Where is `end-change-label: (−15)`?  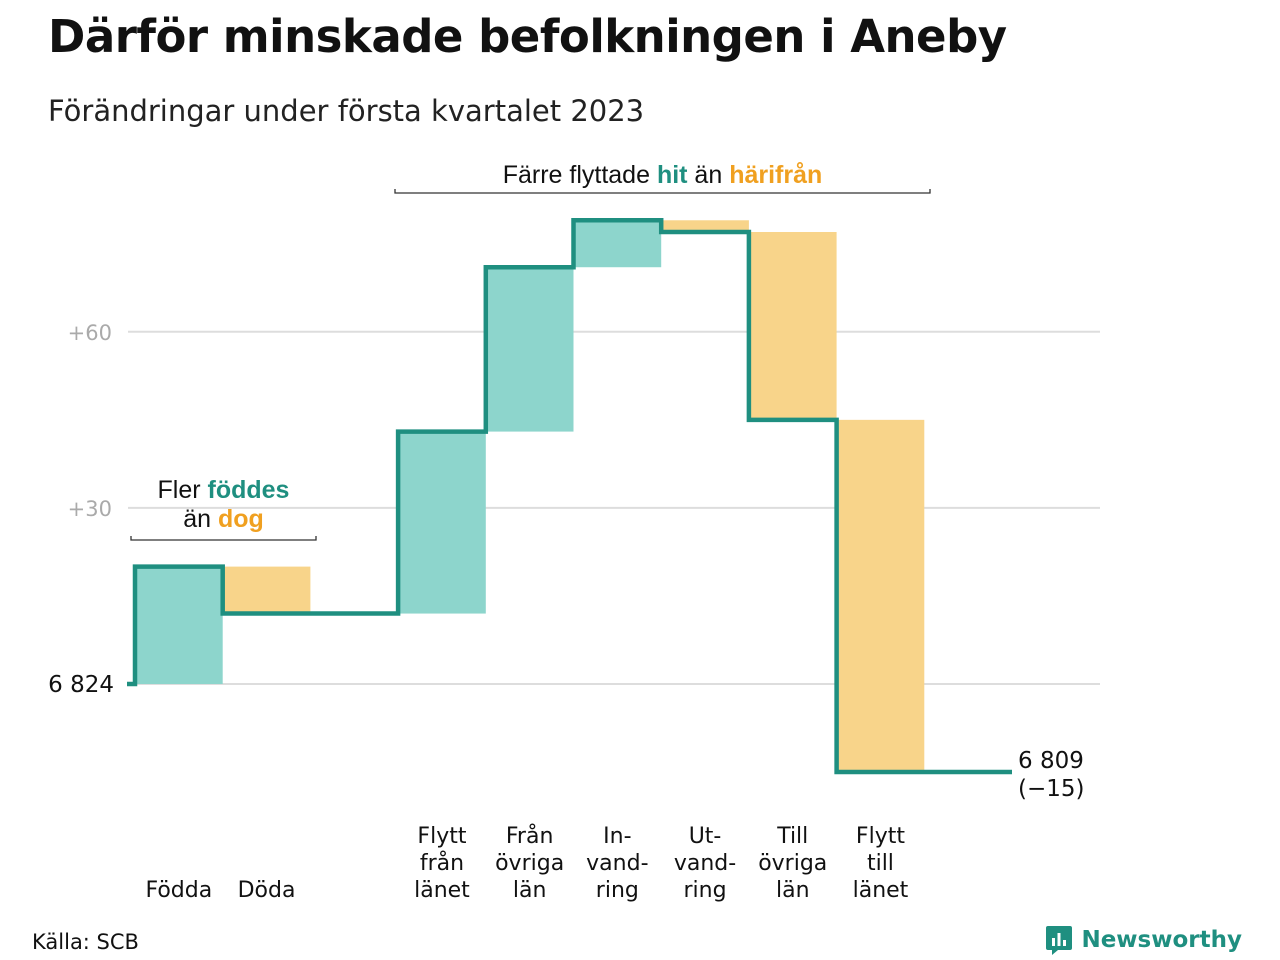
end-change-label: (−15) is located at coordinates (1051, 789).